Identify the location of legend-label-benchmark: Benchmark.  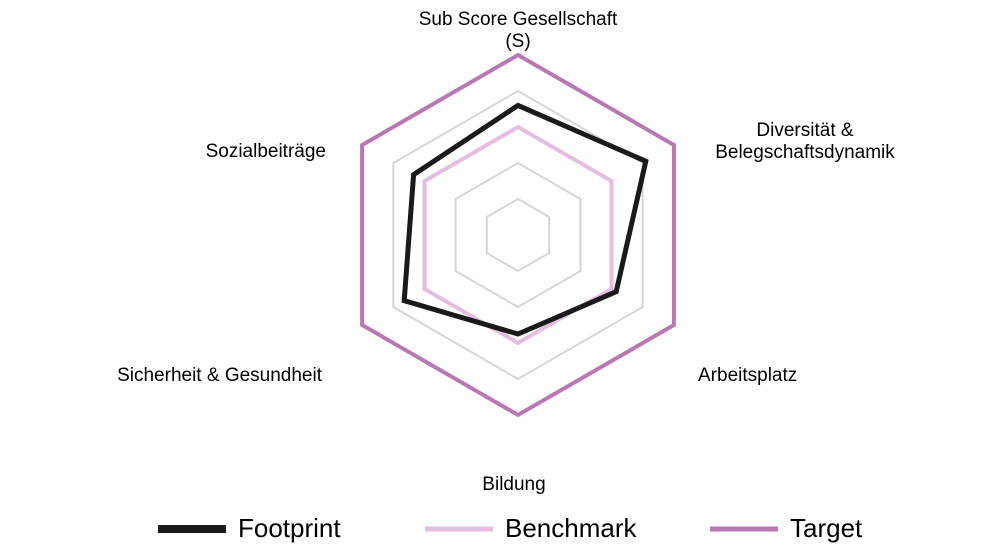
(571, 528).